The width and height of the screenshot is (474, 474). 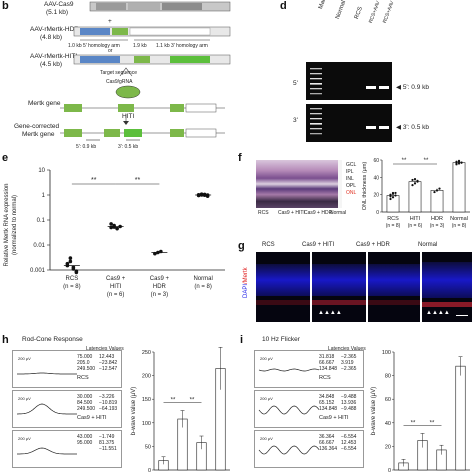 I want to click on erg-value: 13.936, so click(x=349, y=403).